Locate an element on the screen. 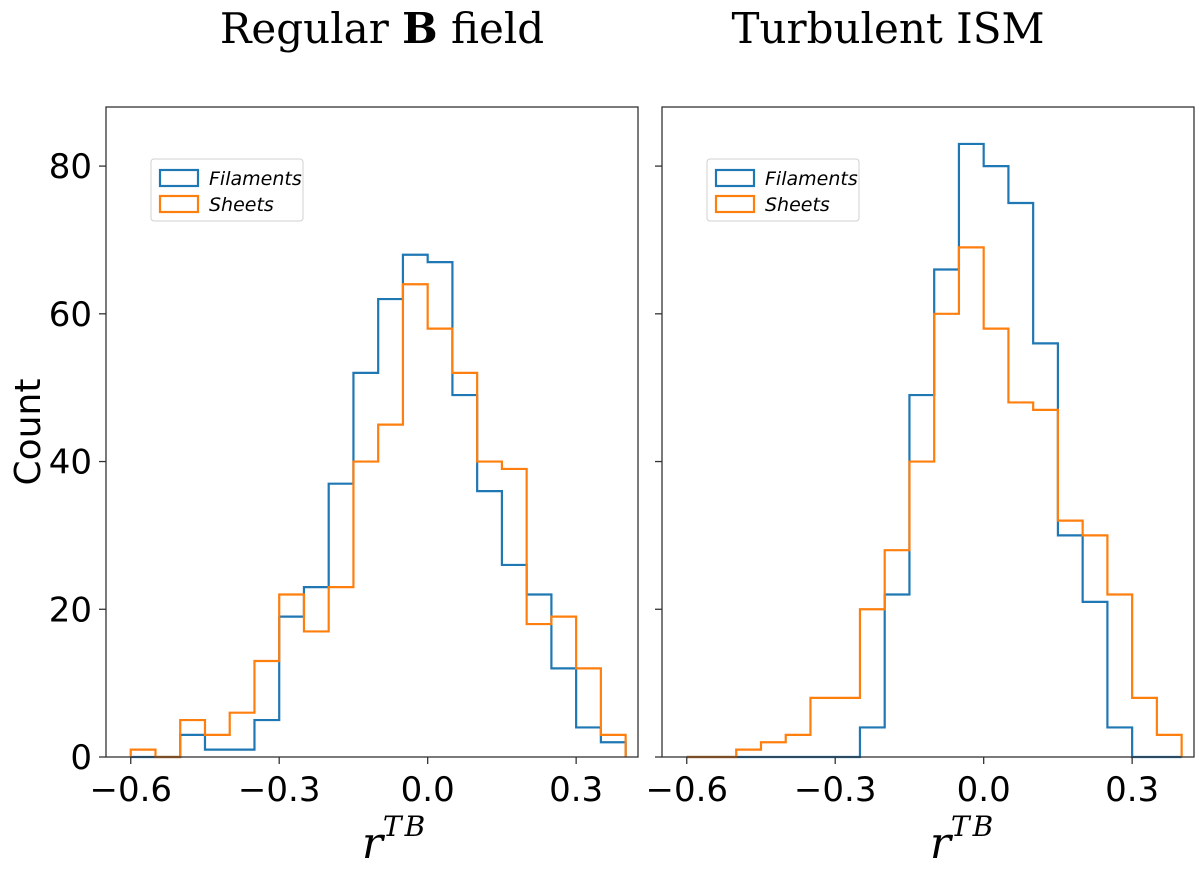 The height and width of the screenshot is (870, 1200). panel-right-xlabel: rTB is located at coordinates (963, 839).